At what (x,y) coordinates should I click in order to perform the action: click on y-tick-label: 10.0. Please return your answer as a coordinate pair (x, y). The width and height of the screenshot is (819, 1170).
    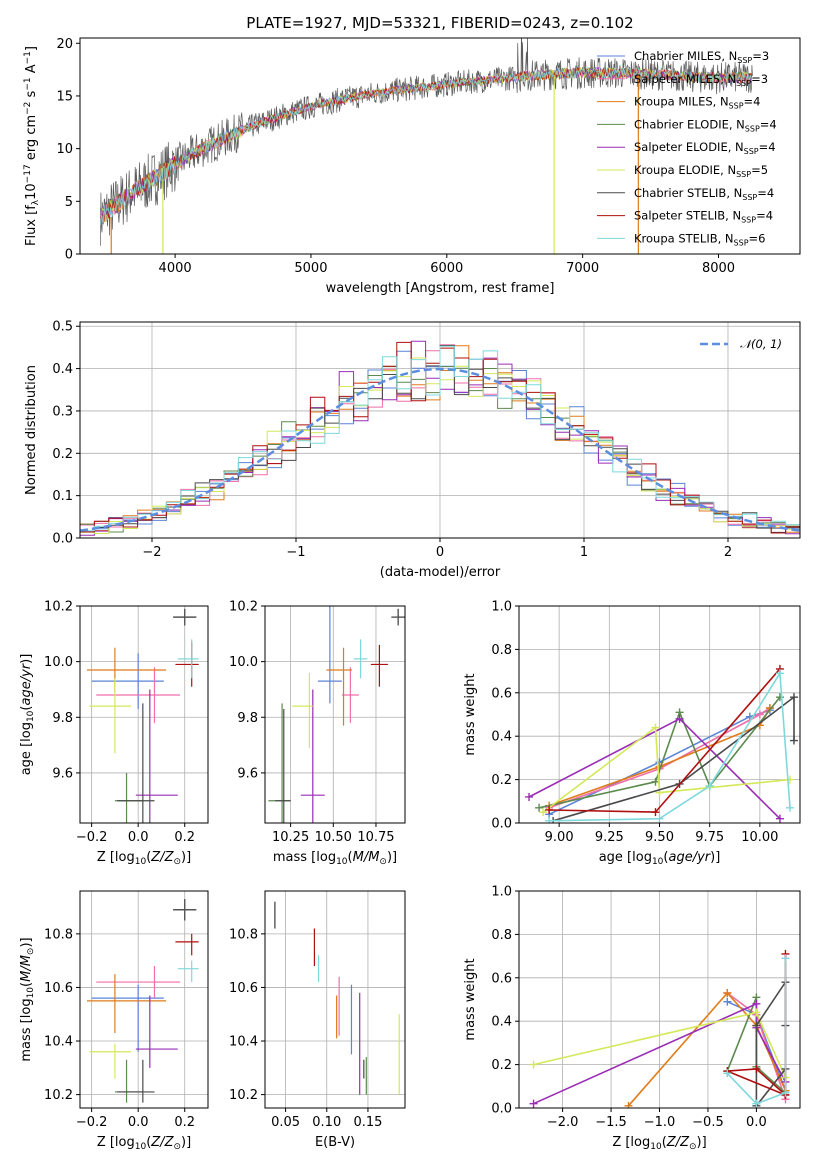
    Looking at the image, I should click on (243, 662).